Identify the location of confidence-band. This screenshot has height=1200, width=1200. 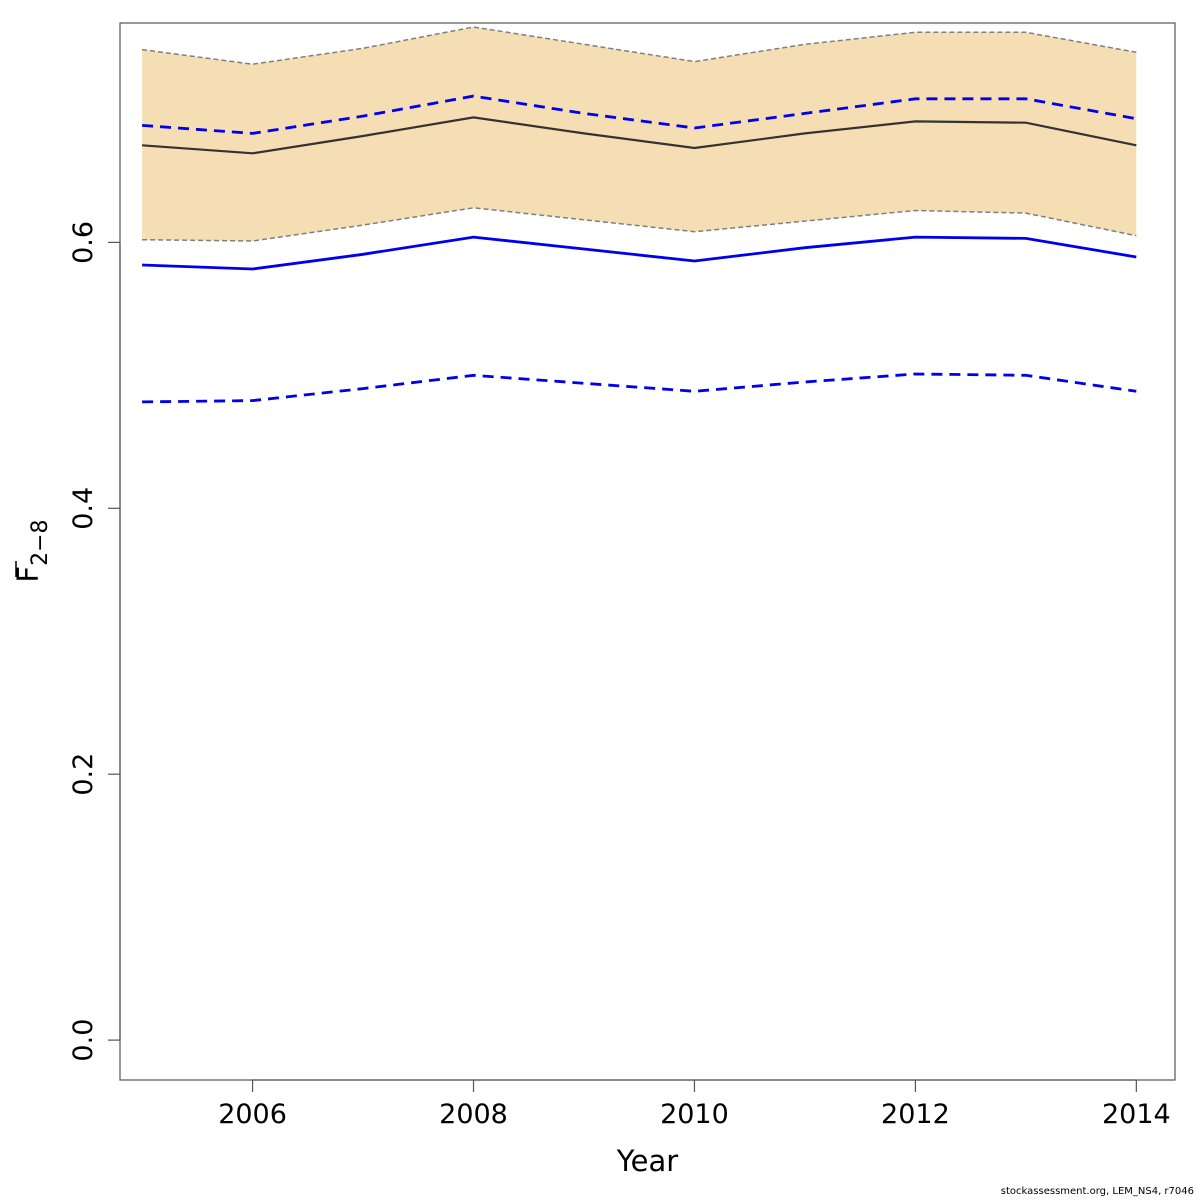
(639, 134).